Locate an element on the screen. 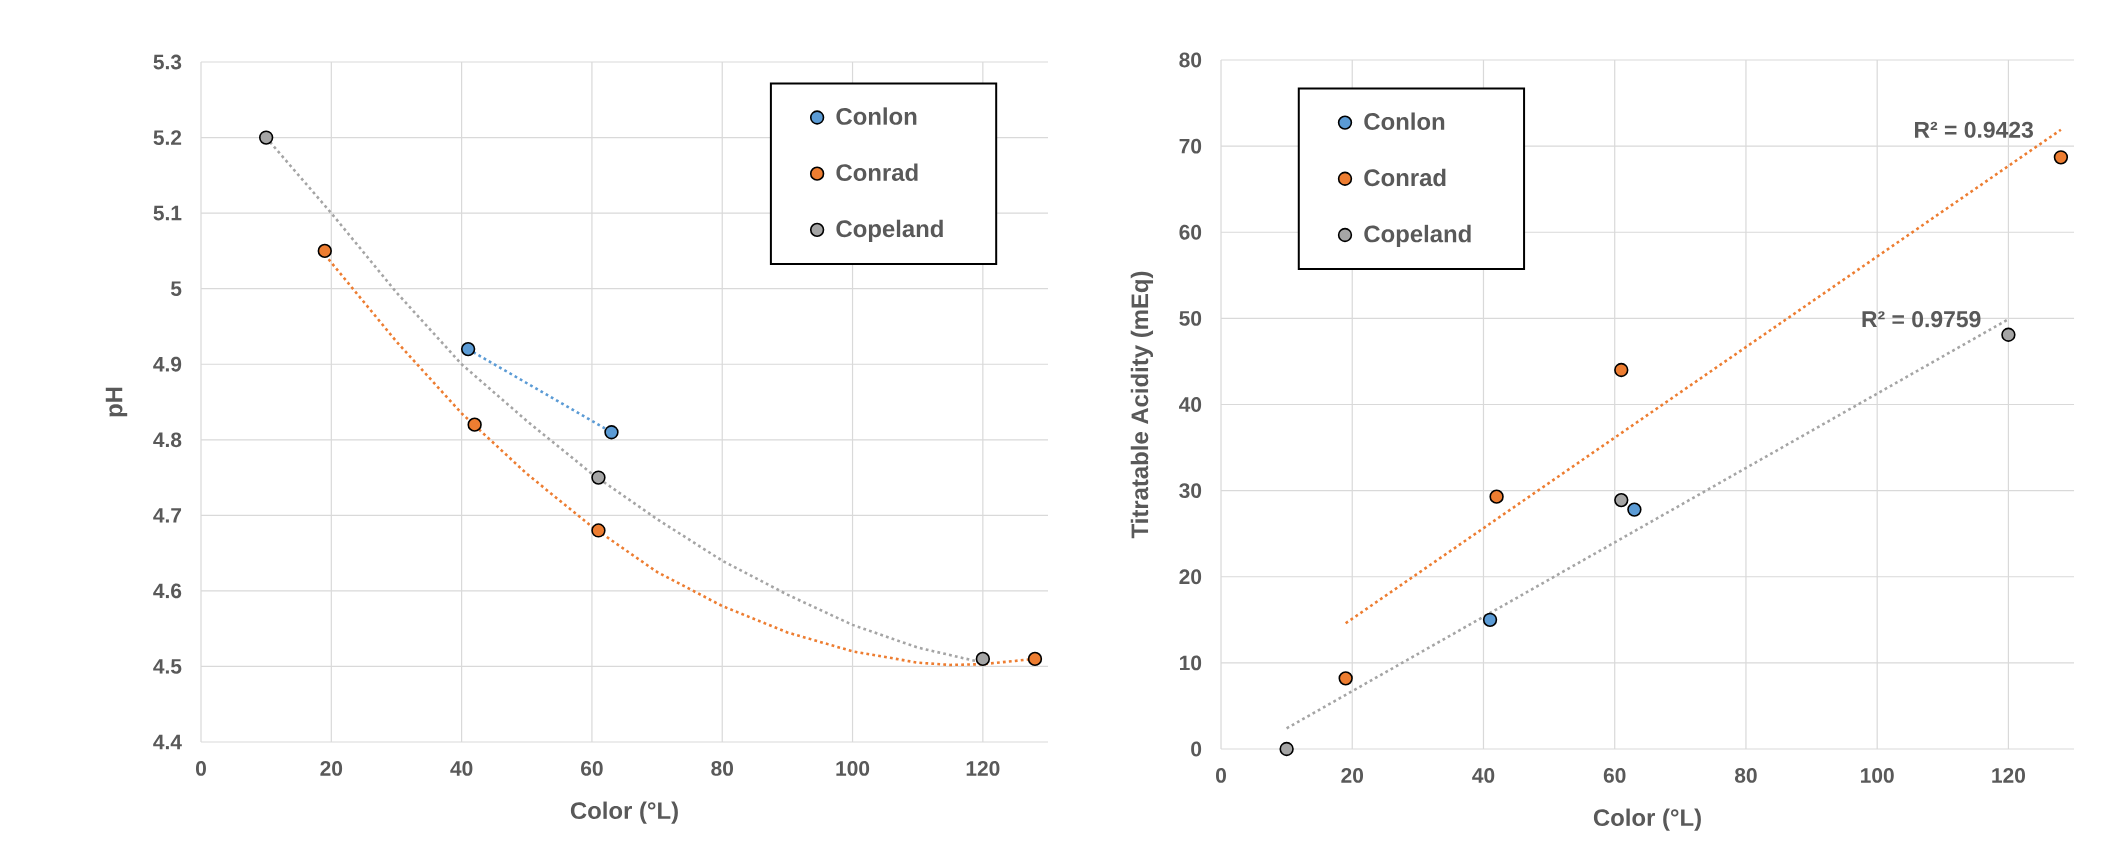 This screenshot has width=2127, height=865. y-tick-label: 4.7 is located at coordinates (167, 515).